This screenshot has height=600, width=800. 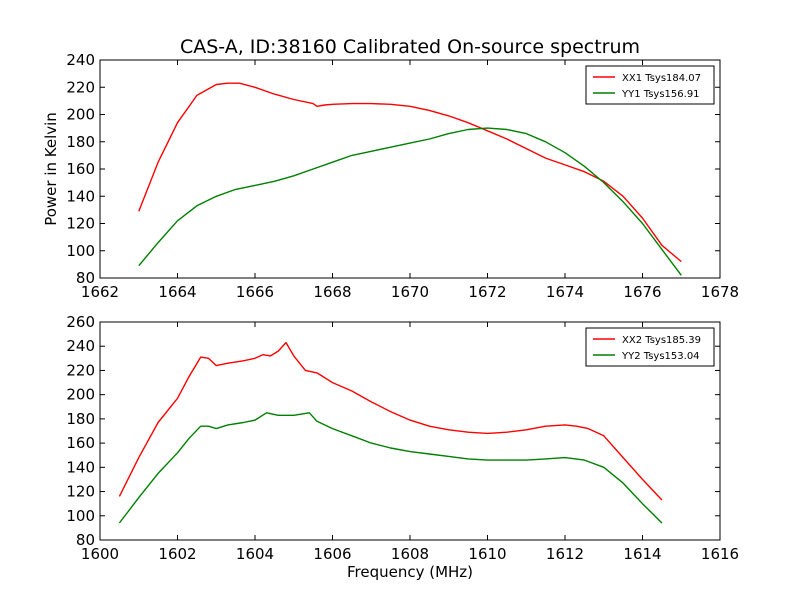 I want to click on y-tick-label-1-1: 80, so click(x=85, y=278).